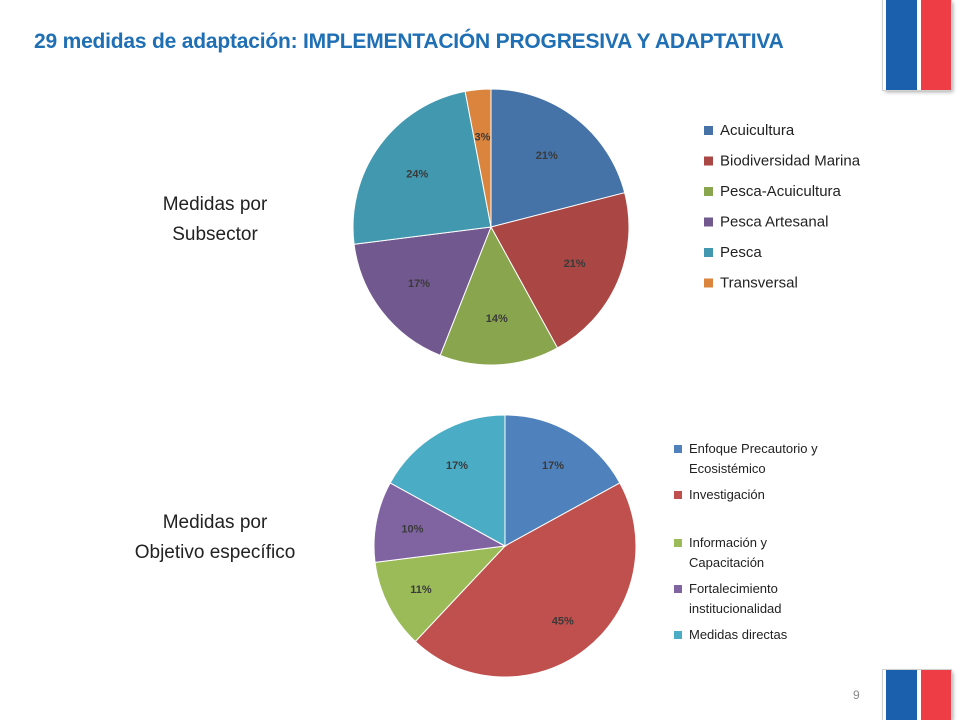  I want to click on legend-label: Pesca, so click(741, 252).